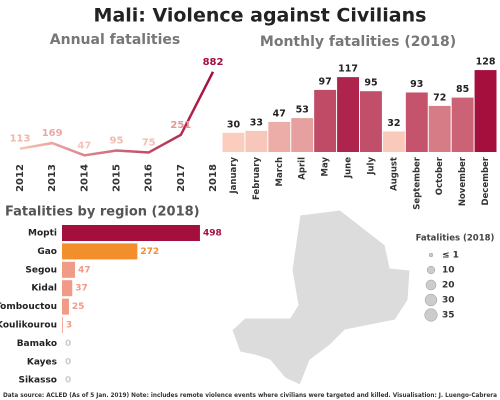 Image resolution: width=500 pixels, height=400 pixels. I want to click on x-tick-label: January, so click(234, 176).